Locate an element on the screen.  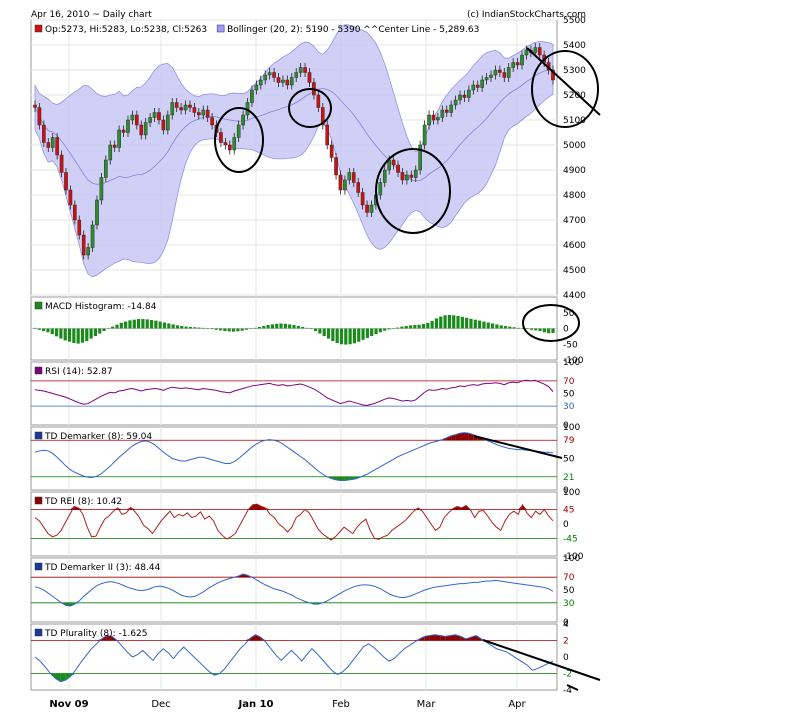
x-tick-label: Nov 09 is located at coordinates (68, 704).